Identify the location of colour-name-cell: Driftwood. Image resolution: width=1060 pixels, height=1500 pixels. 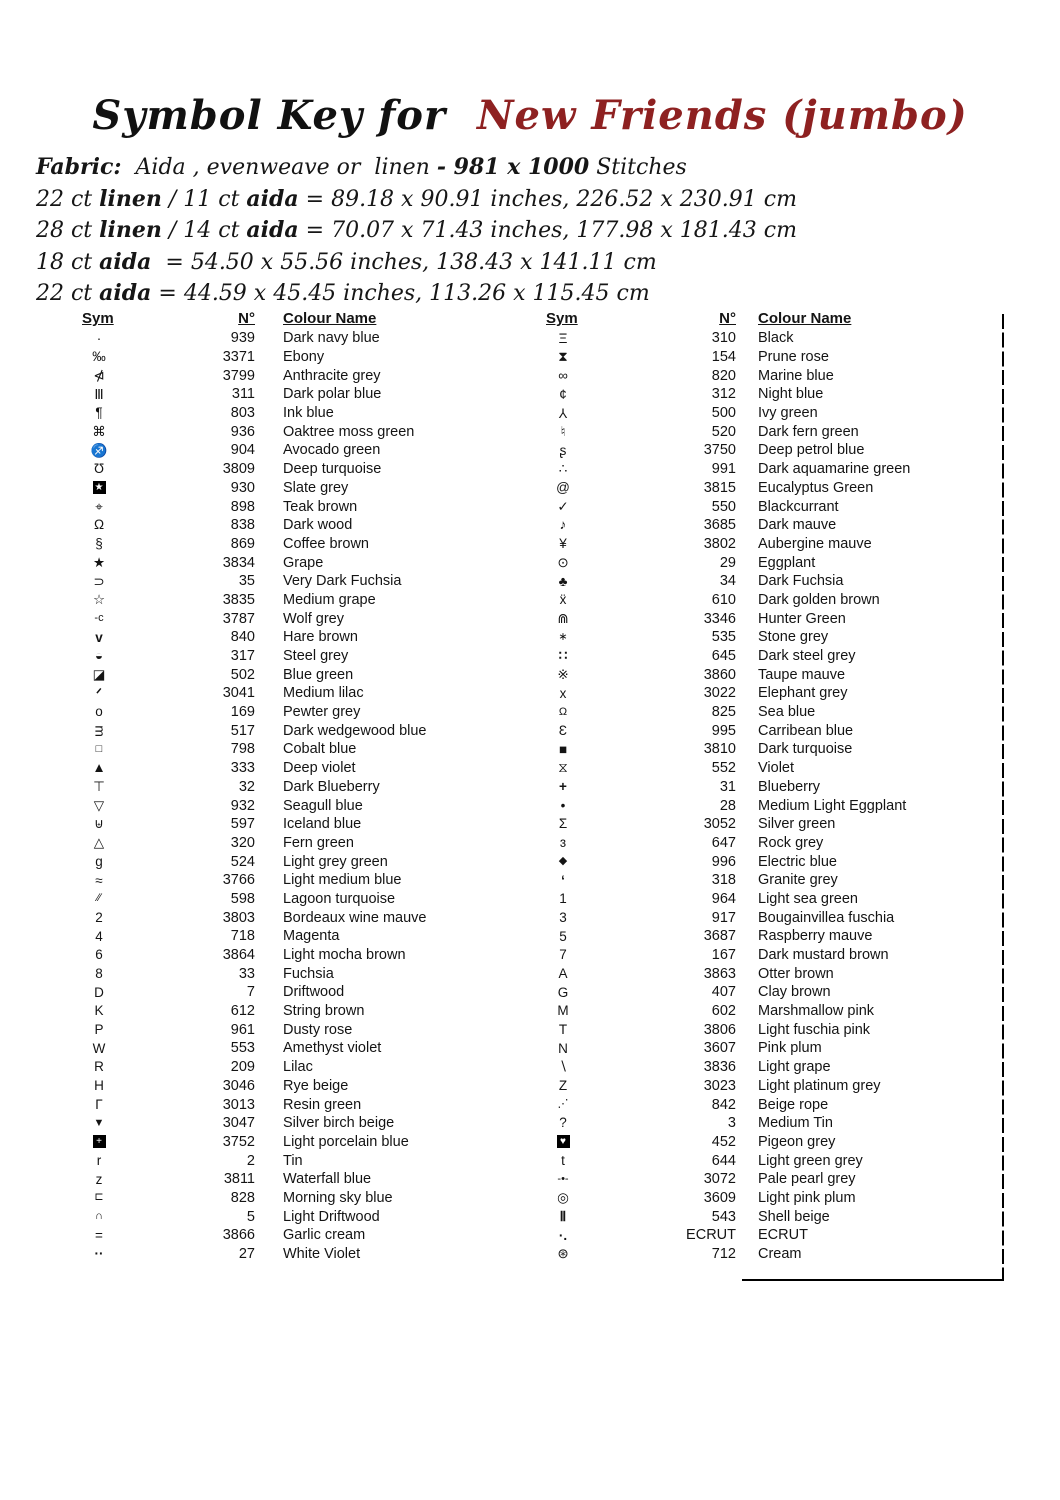
(314, 992).